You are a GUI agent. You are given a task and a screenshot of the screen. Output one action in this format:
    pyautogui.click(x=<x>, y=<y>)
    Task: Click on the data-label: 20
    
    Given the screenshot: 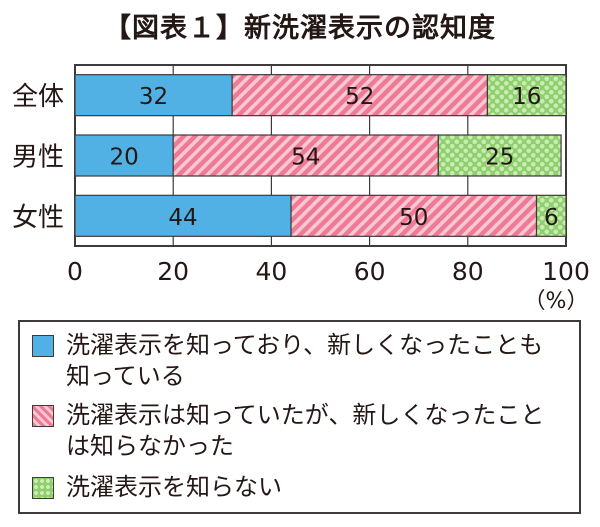 What is the action you would take?
    pyautogui.click(x=123, y=158)
    